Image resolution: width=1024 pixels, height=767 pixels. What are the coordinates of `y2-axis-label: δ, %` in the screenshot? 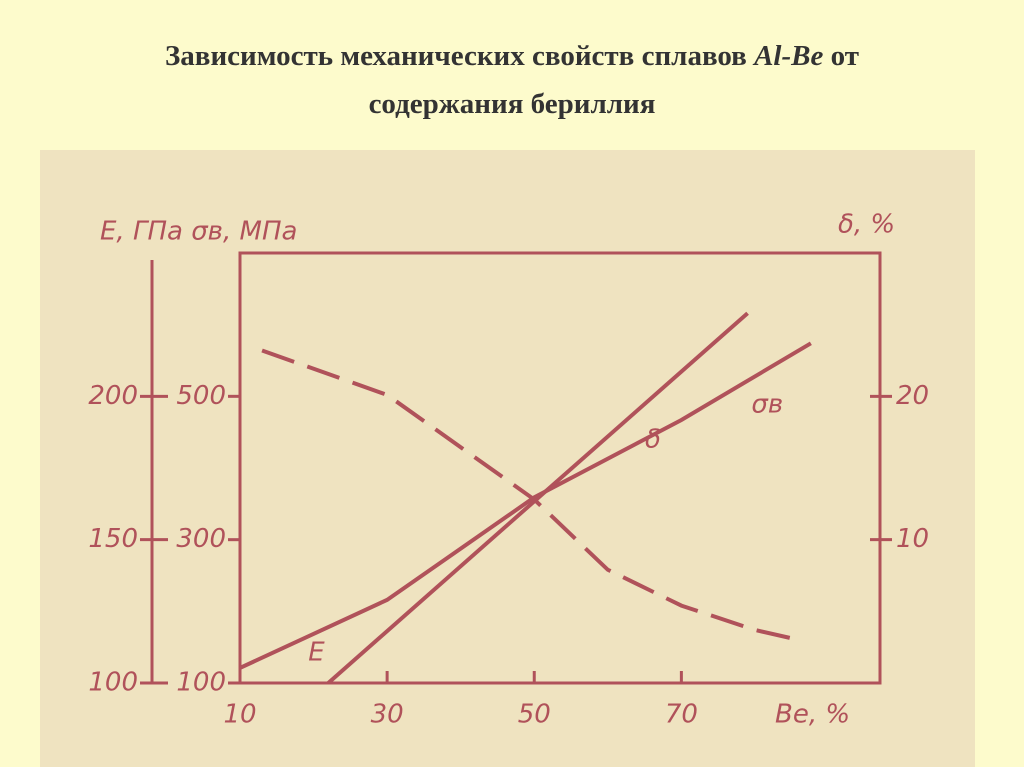 It's located at (866, 225).